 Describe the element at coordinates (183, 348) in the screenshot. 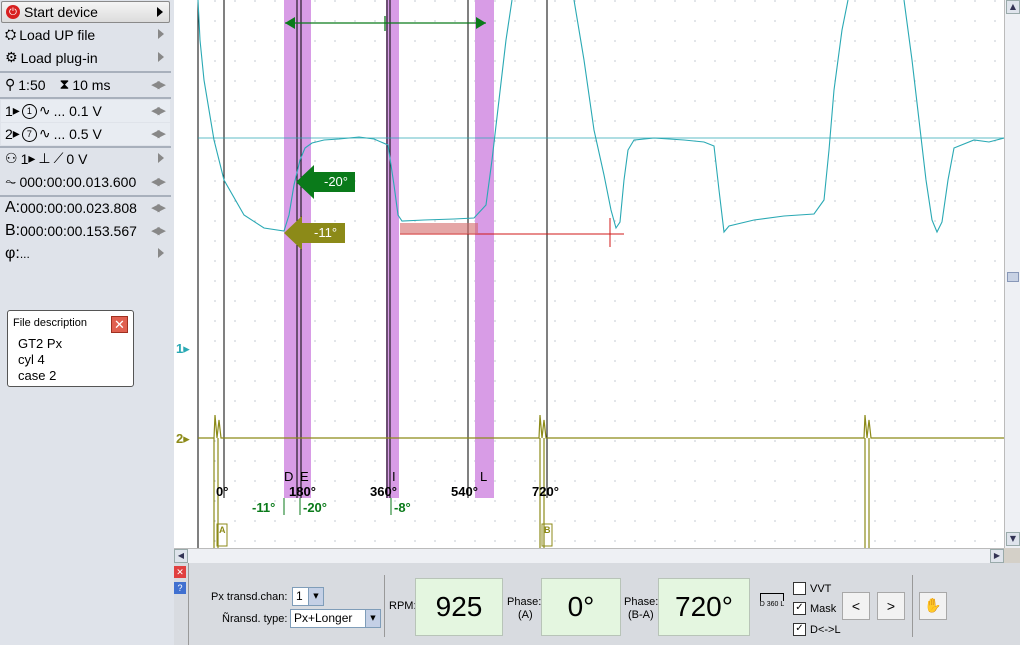

I see `channel-1-marker: 1▸` at that location.